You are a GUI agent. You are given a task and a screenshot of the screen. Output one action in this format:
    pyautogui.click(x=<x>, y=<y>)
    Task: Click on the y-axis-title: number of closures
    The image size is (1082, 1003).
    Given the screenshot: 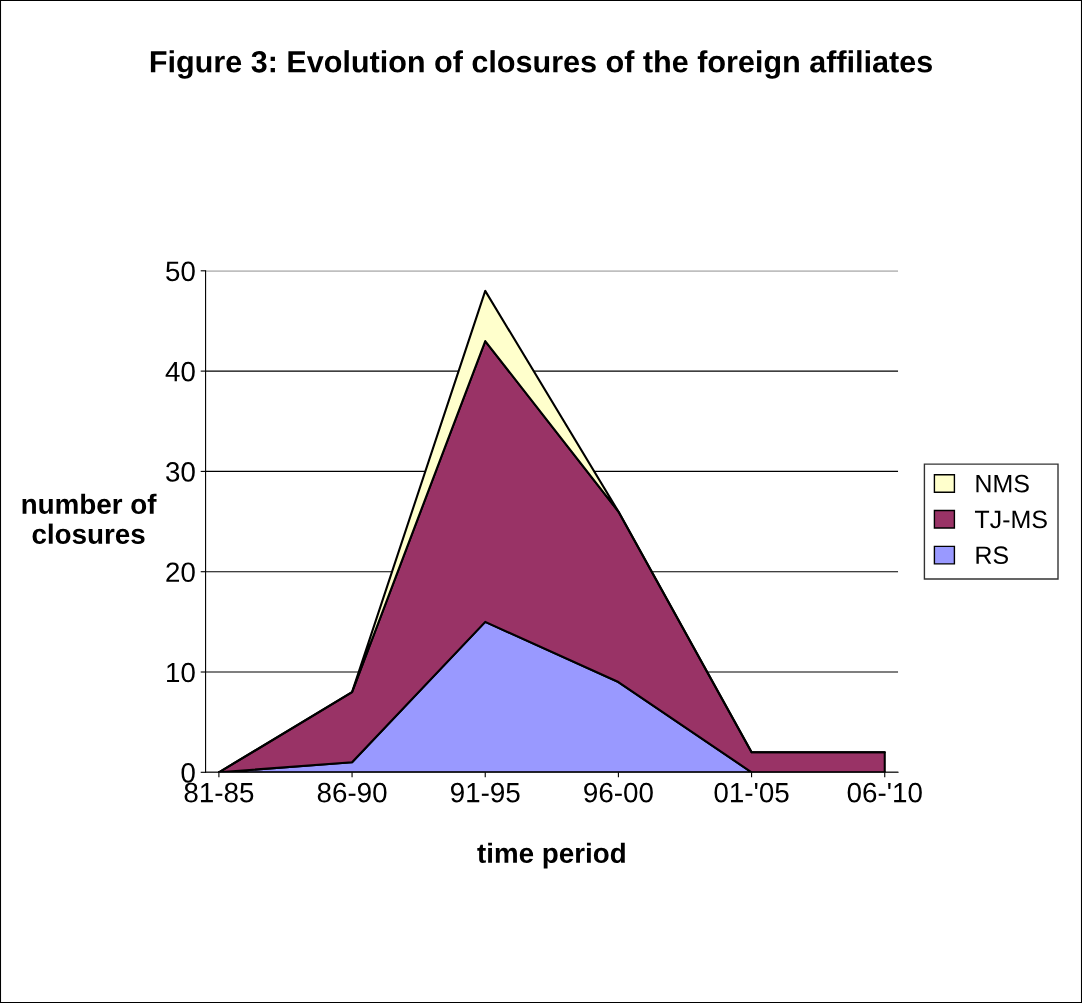 What is the action you would take?
    pyautogui.click(x=89, y=518)
    